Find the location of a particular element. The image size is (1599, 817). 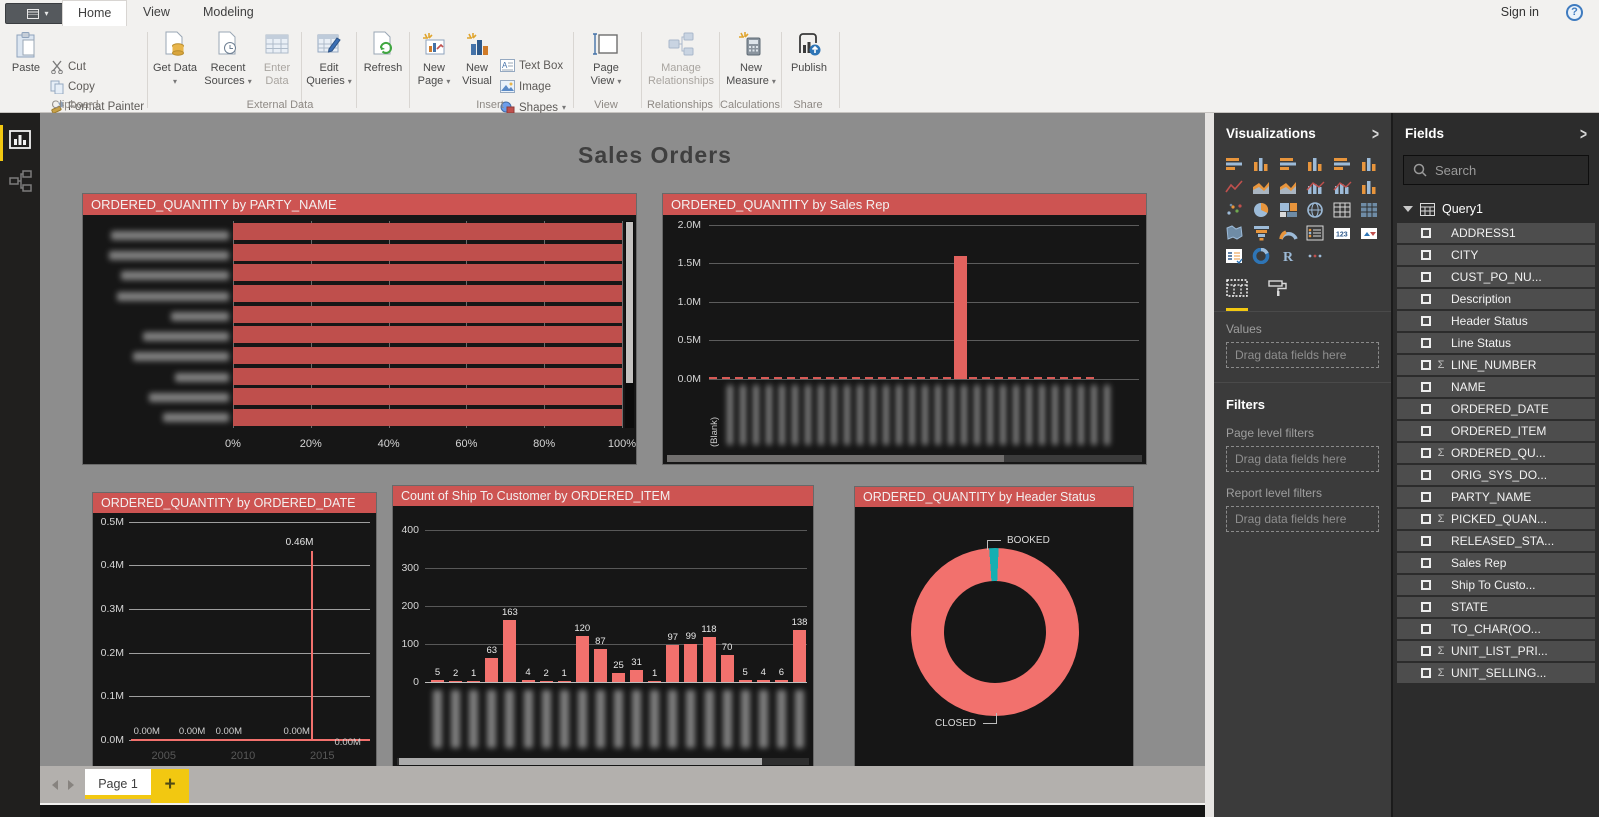

line-and-clustered-column-chart-icon is located at coordinates (1342, 186).